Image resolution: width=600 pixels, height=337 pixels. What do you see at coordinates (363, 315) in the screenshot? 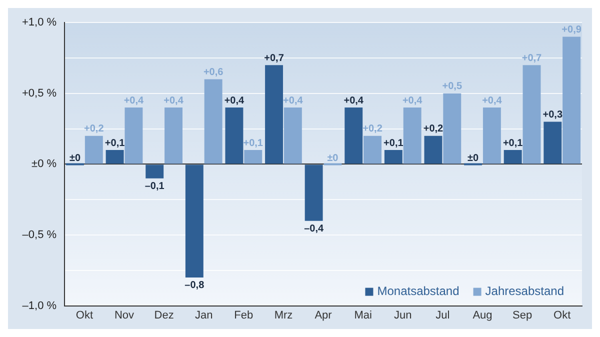
I see `x-tick-label: Mai` at bounding box center [363, 315].